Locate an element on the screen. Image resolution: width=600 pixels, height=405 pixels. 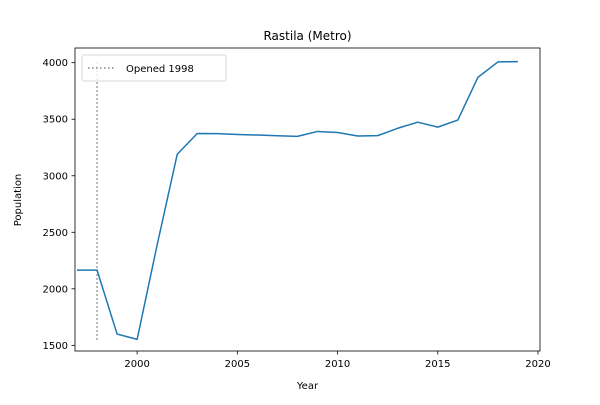
x-tick-label: 2010 is located at coordinates (337, 364).